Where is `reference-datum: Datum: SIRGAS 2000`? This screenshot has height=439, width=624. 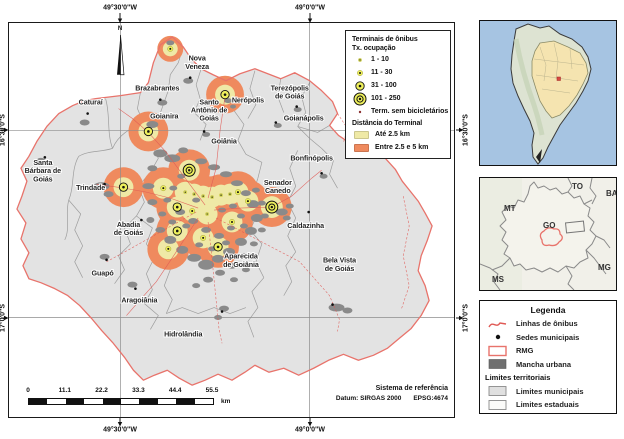
reference-datum: Datum: SIRGAS 2000 is located at coordinates (368, 398).